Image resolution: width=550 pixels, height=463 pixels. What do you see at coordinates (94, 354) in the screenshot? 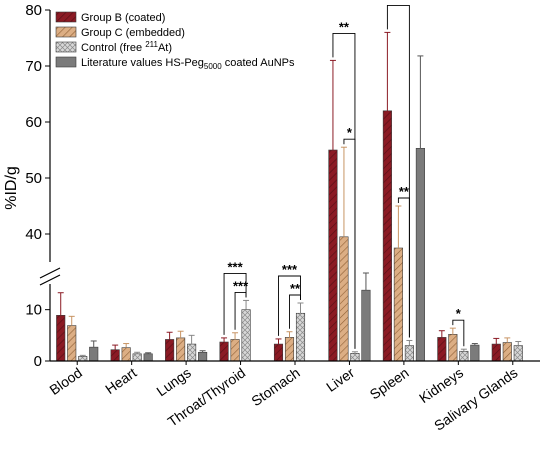
I see `bar-literature-values-hs-peg5000-coated-aunps-blood` at bounding box center [94, 354].